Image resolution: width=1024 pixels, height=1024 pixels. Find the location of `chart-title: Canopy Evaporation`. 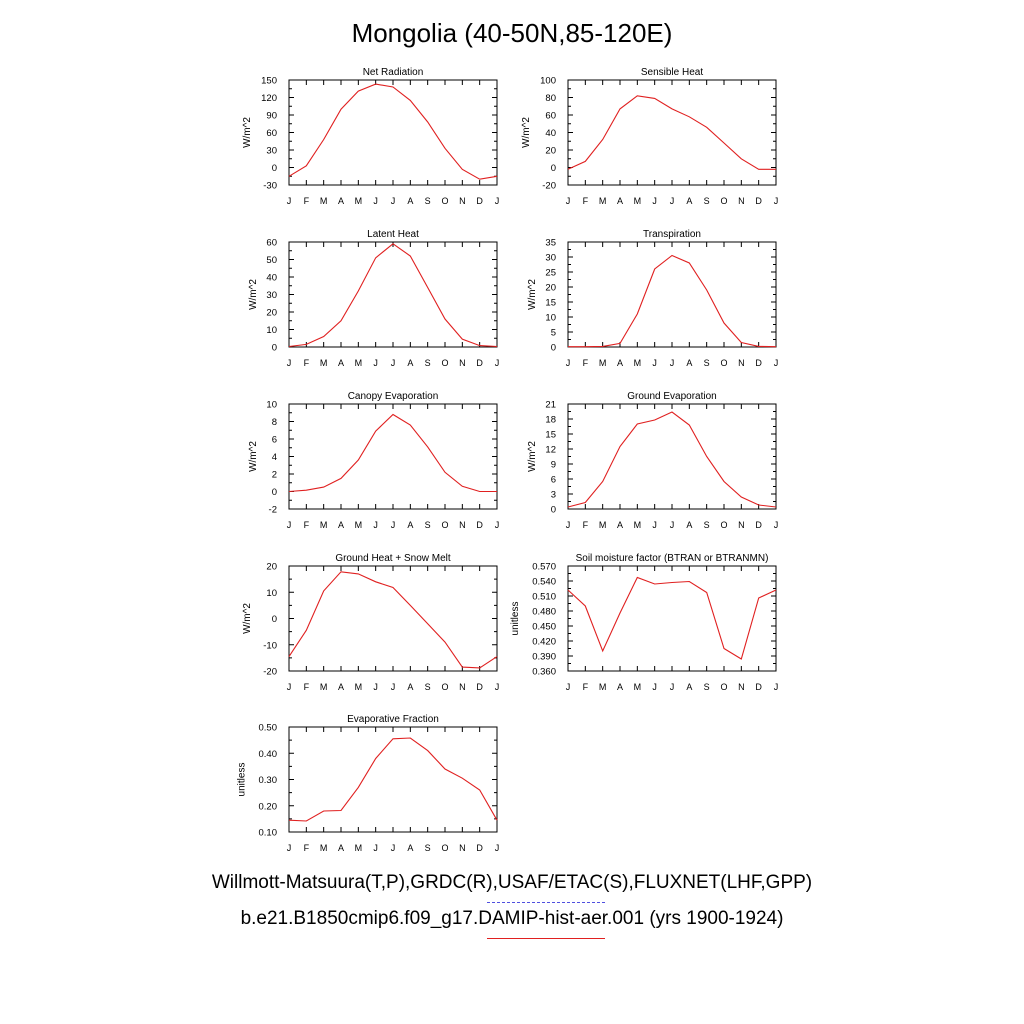

chart-title: Canopy Evaporation is located at coordinates (393, 396).